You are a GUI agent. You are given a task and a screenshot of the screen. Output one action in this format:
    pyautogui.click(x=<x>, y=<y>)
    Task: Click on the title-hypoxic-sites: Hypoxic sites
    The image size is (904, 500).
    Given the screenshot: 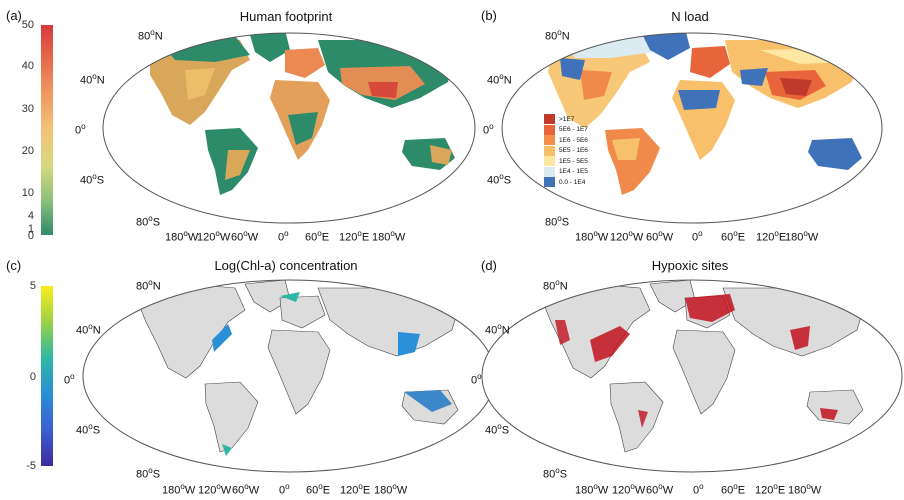 What is the action you would take?
    pyautogui.click(x=690, y=265)
    